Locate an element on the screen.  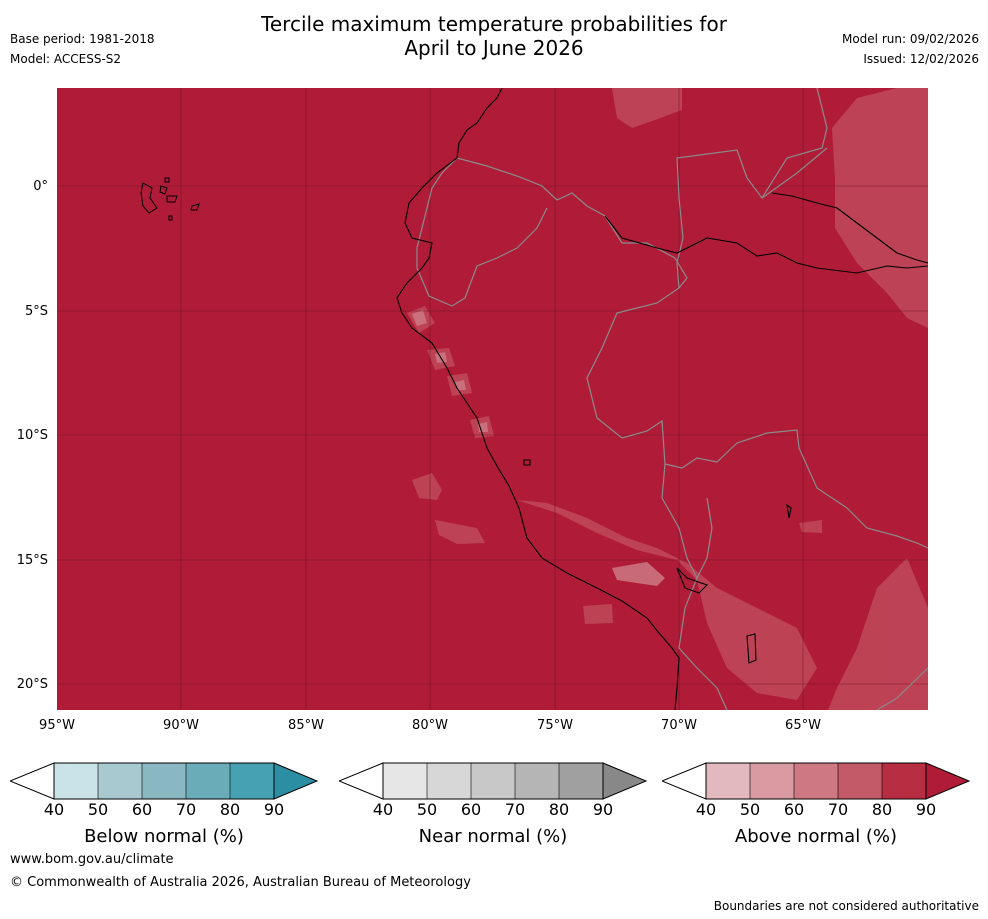
cbar-below-label: Below normal (%) is located at coordinates (164, 836).